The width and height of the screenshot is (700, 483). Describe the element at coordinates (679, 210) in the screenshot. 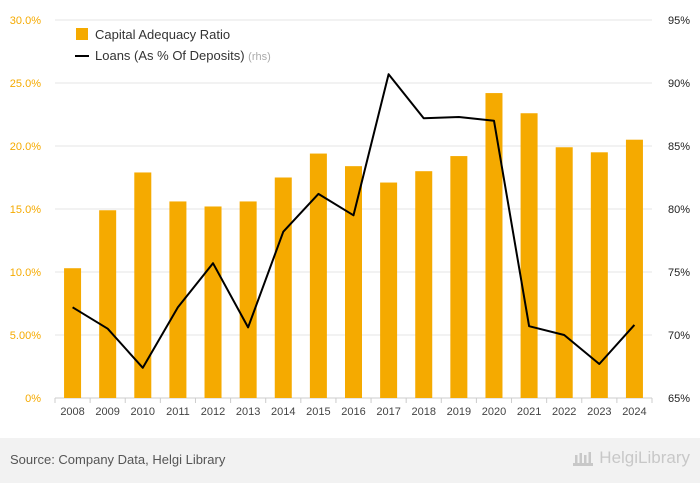

I see `y-right-tick-label: 80%` at that location.